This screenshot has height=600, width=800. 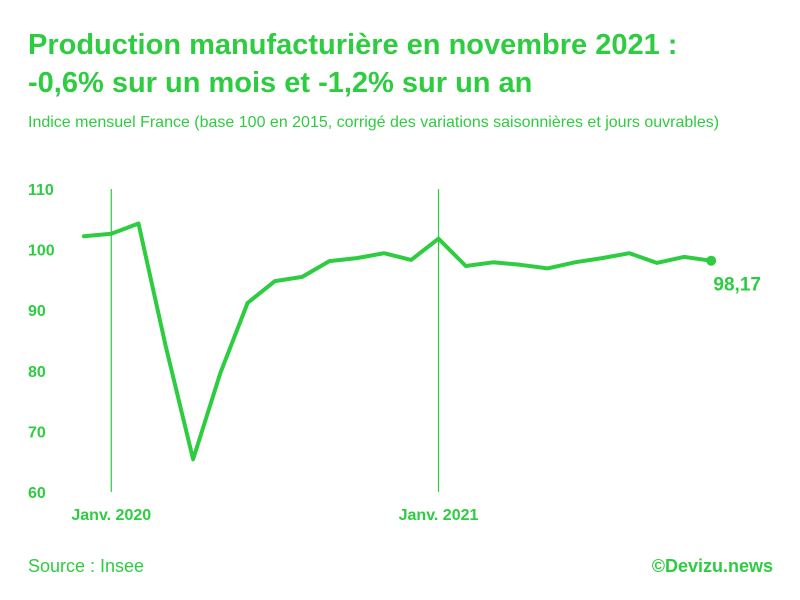 I want to click on last-data-point, so click(x=711, y=260).